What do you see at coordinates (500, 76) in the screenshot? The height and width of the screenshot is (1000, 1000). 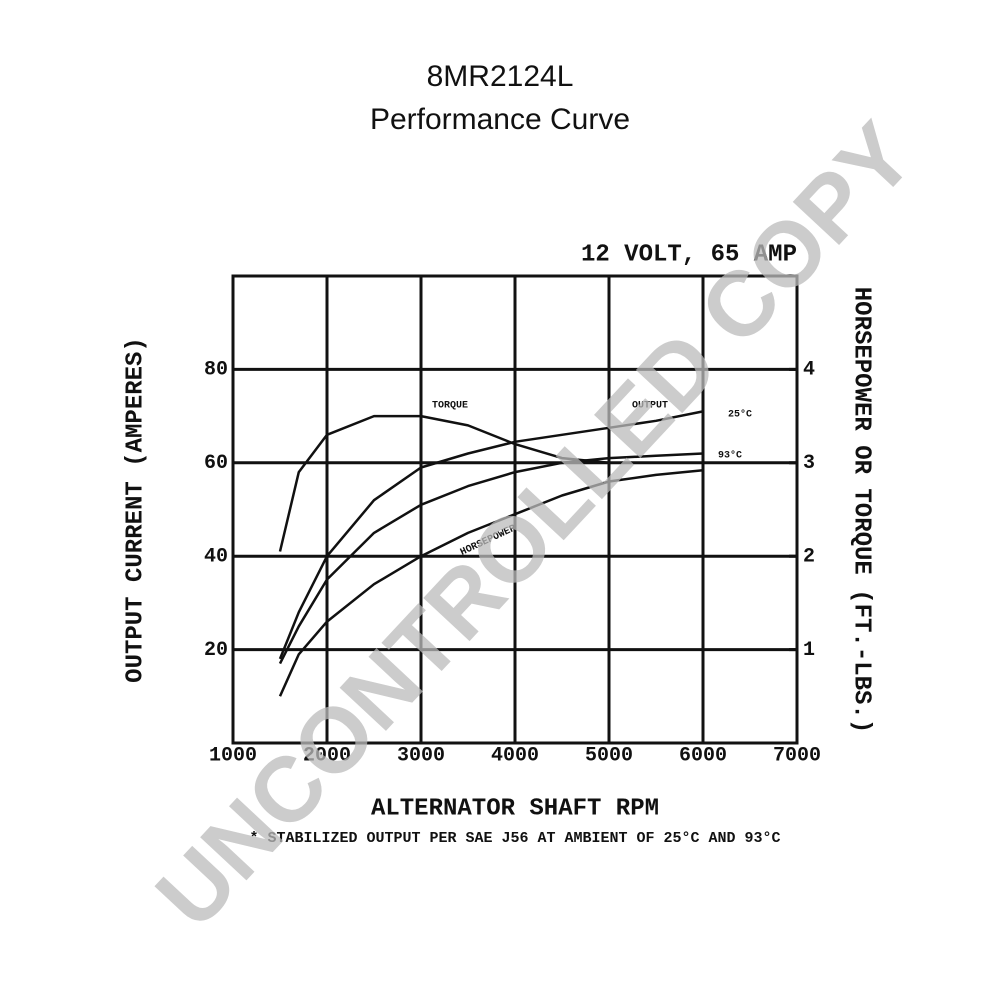 I see `chart-title: 8MR2124L` at bounding box center [500, 76].